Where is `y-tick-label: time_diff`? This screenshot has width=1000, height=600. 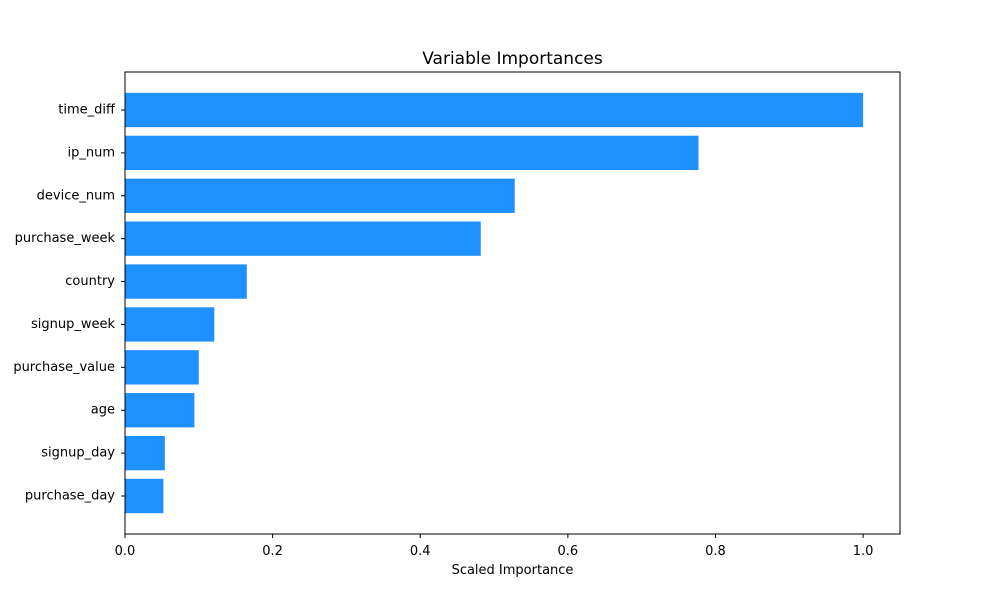
y-tick-label: time_diff is located at coordinates (87, 110).